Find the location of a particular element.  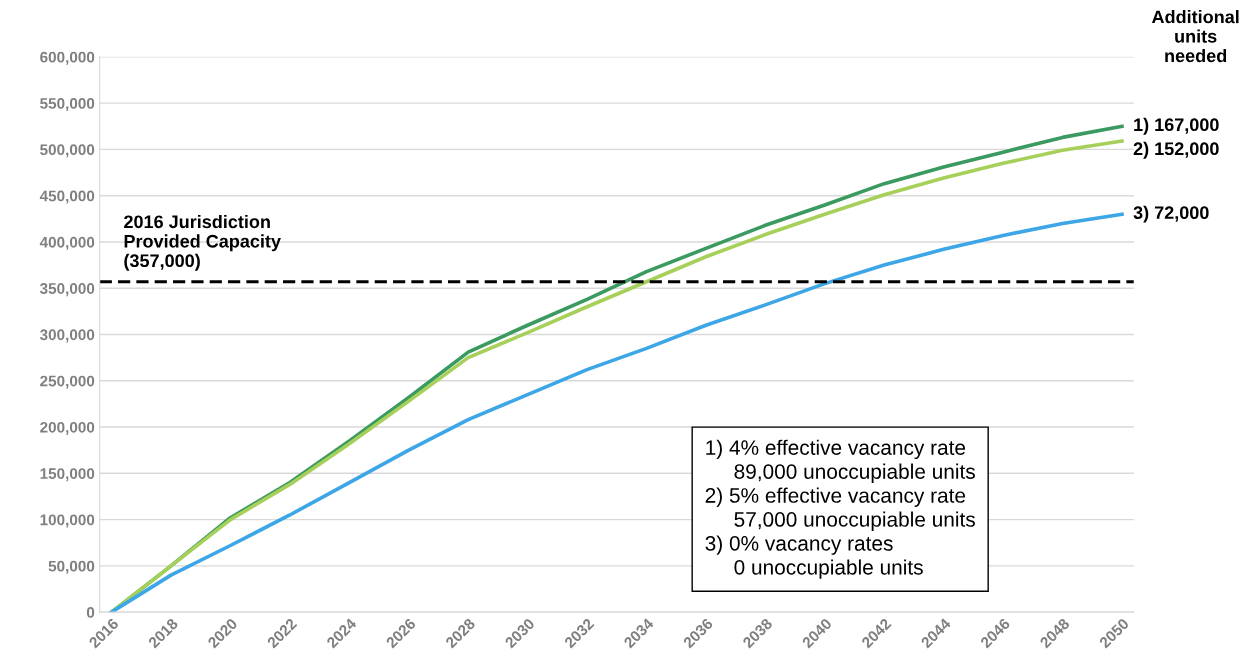

y-tick-label: 150,000 is located at coordinates (67, 475).